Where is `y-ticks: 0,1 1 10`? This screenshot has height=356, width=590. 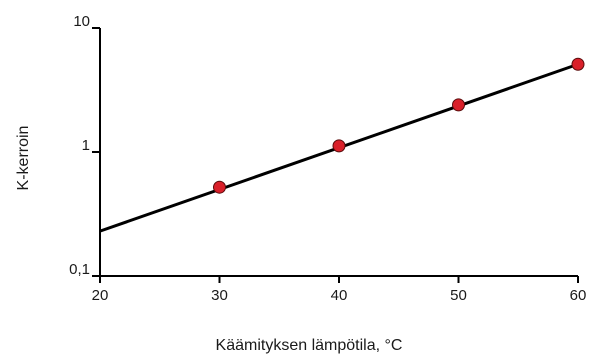 y-ticks: 0,1 1 10 is located at coordinates (84, 145).